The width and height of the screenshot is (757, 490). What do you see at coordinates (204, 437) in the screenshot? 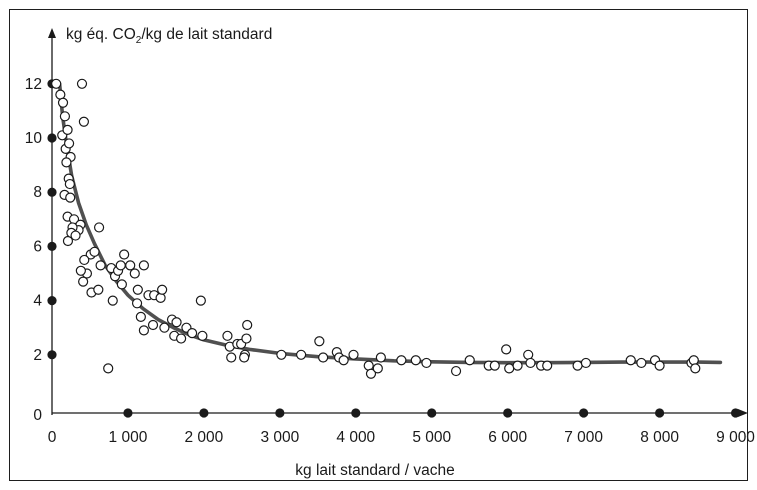
I see `x-tick-label: 2 000` at bounding box center [204, 437].